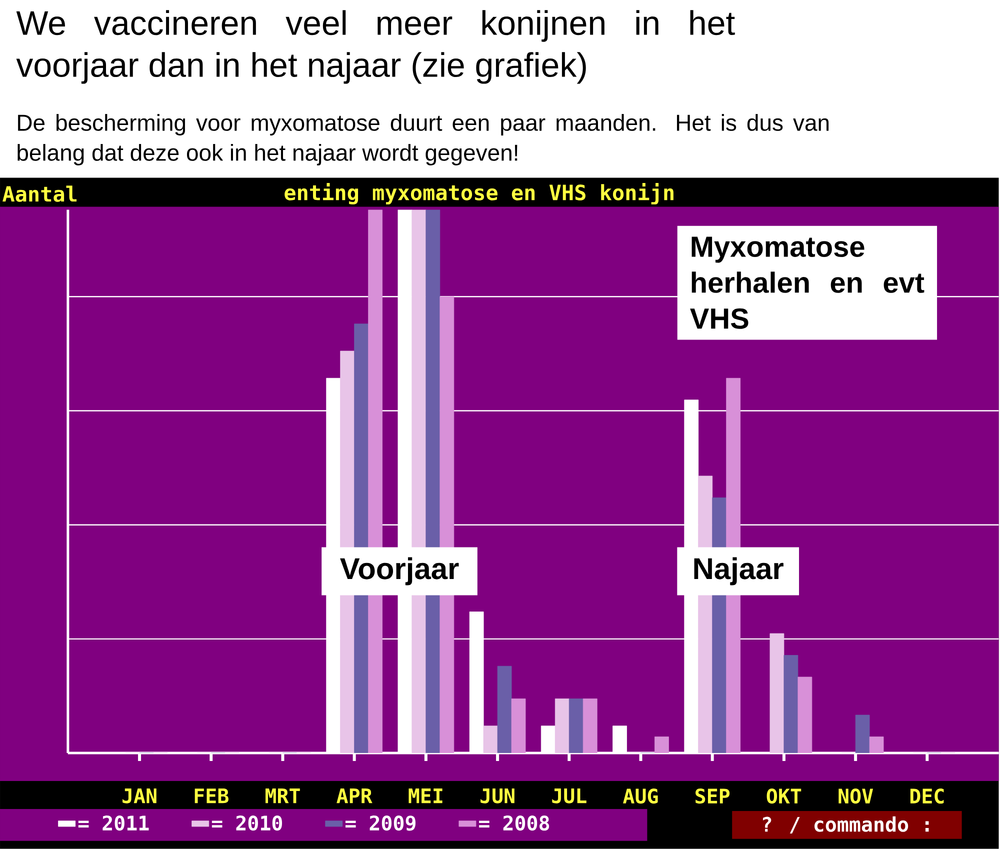 The image size is (1000, 849). Describe the element at coordinates (211, 796) in the screenshot. I see `x-tick-label: FEB` at that location.